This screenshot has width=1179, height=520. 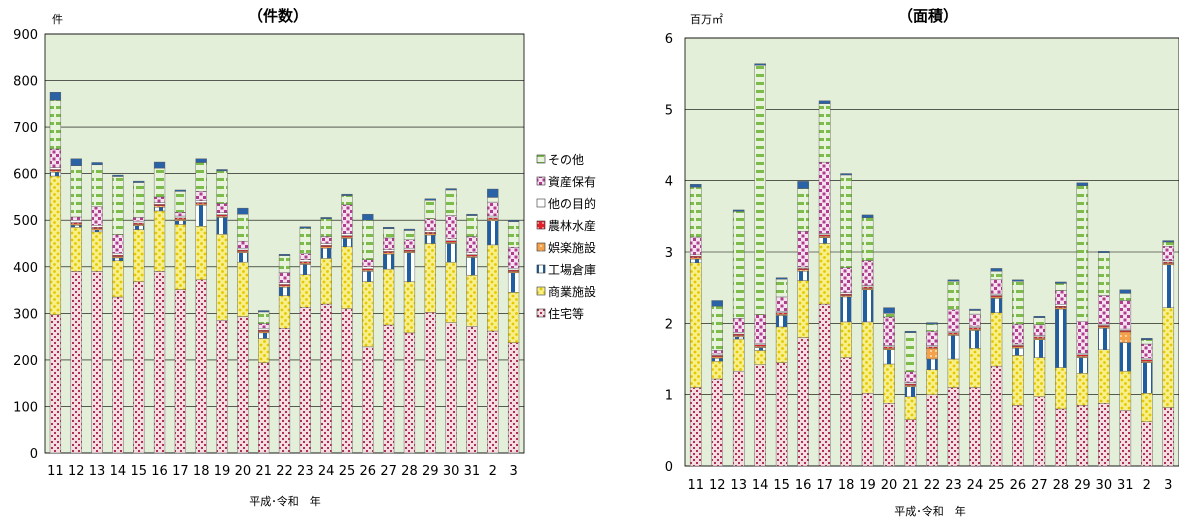 I want to click on x-tick-label: 28, so click(x=1061, y=485).